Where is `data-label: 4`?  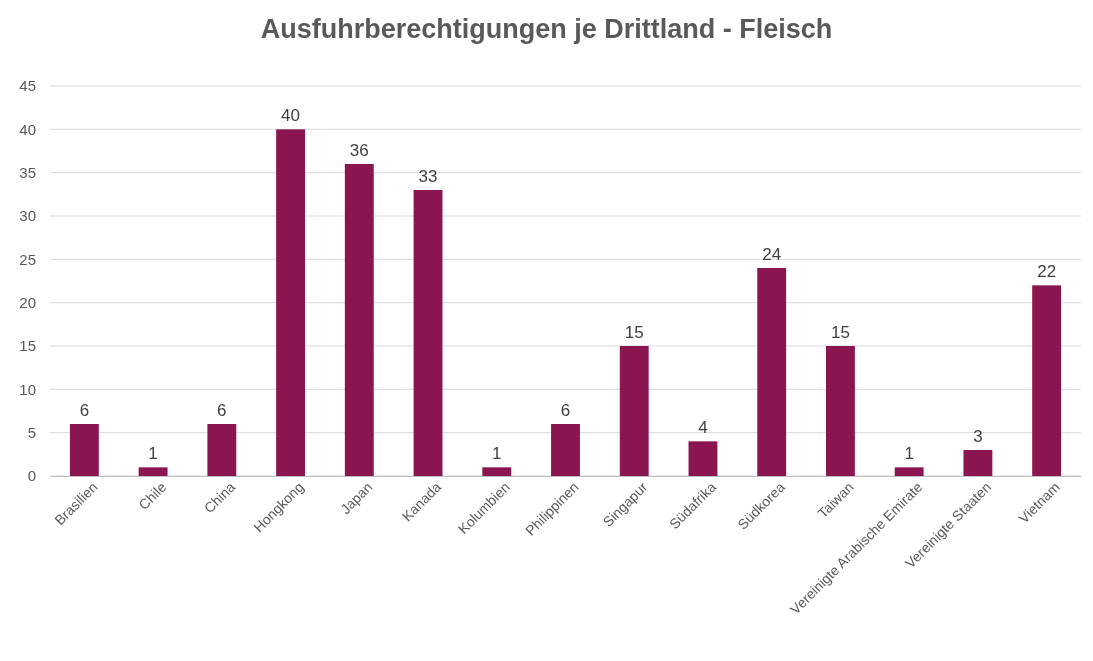 data-label: 4 is located at coordinates (703, 428).